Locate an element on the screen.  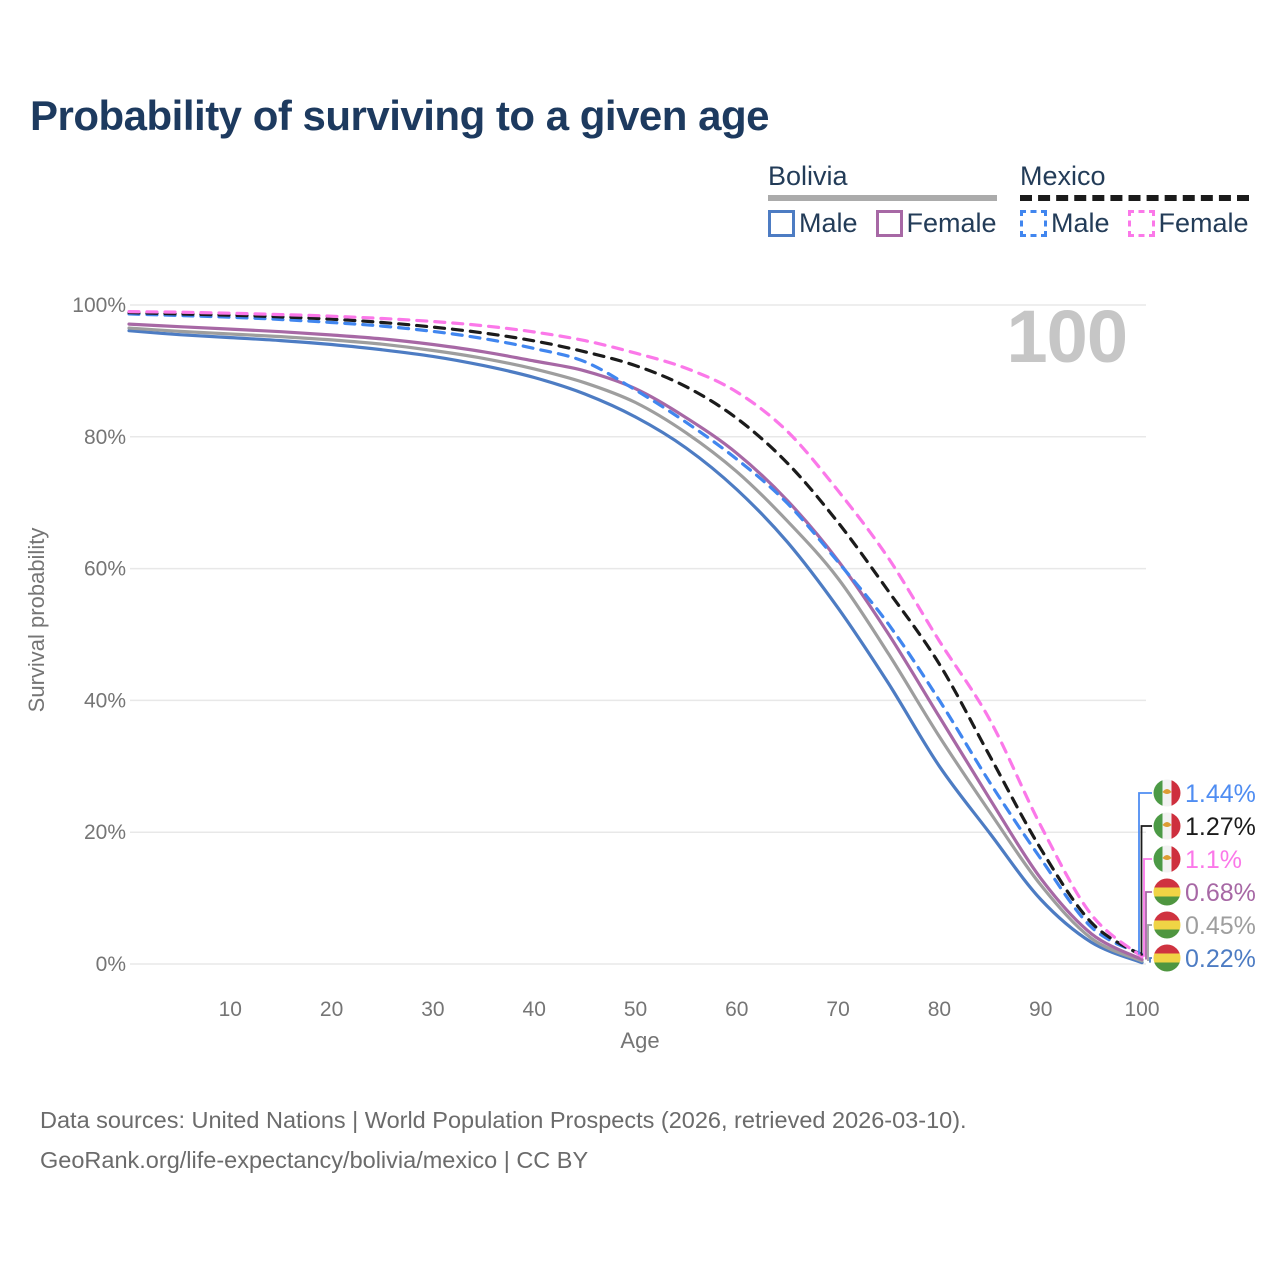
y-tick-label: 0% is located at coordinates (111, 964).